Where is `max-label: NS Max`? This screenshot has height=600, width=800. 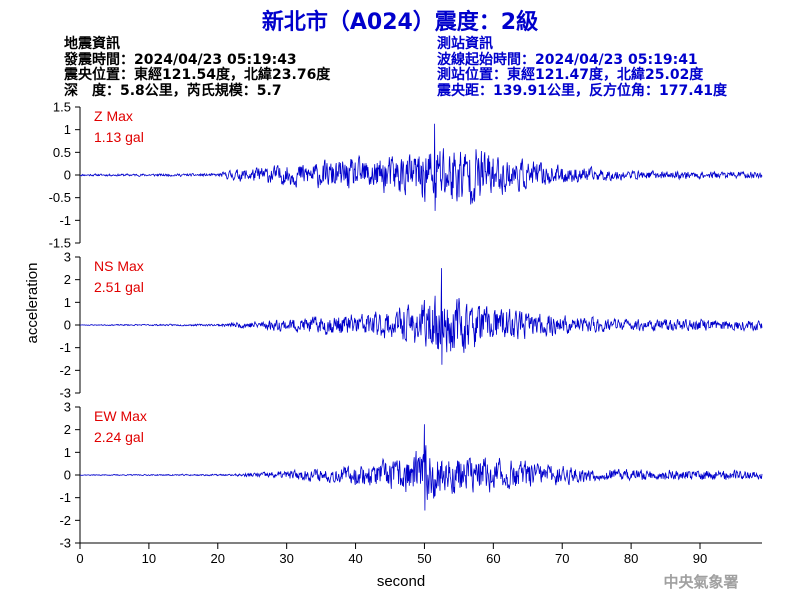
max-label: NS Max is located at coordinates (119, 266).